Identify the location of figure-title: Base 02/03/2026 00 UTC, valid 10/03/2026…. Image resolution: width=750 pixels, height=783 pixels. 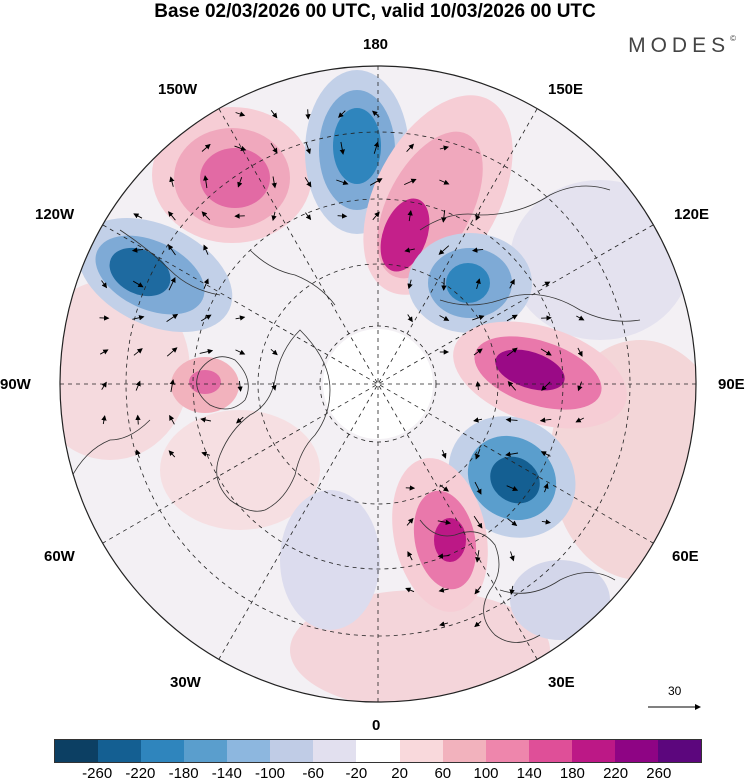
(375, 11).